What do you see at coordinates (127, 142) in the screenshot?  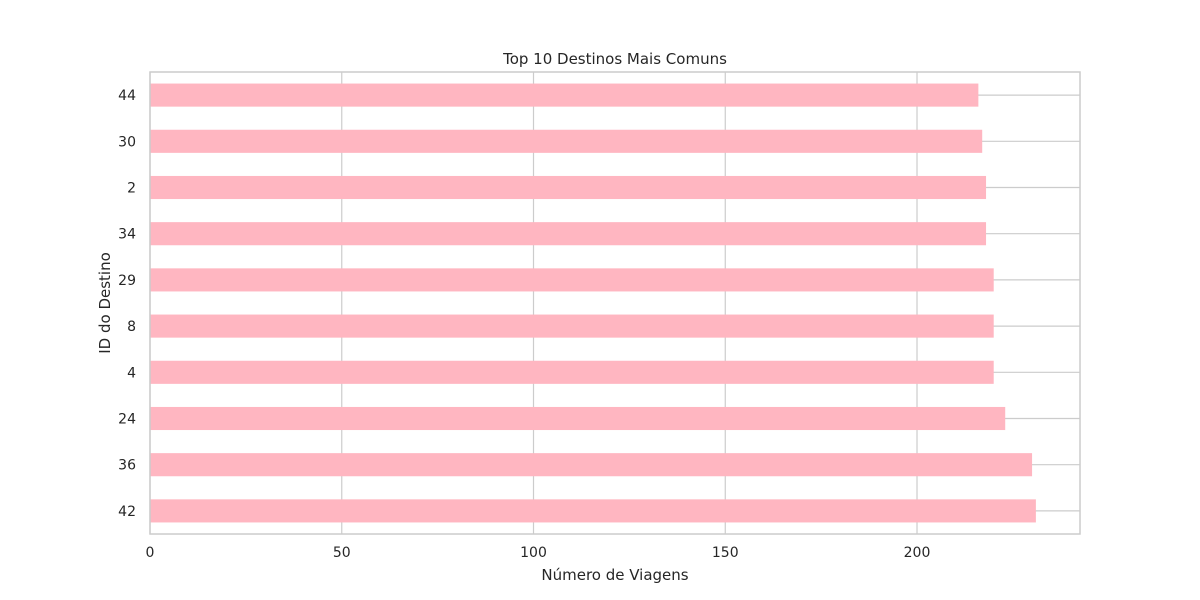 I see `y-tick-label: 30` at bounding box center [127, 142].